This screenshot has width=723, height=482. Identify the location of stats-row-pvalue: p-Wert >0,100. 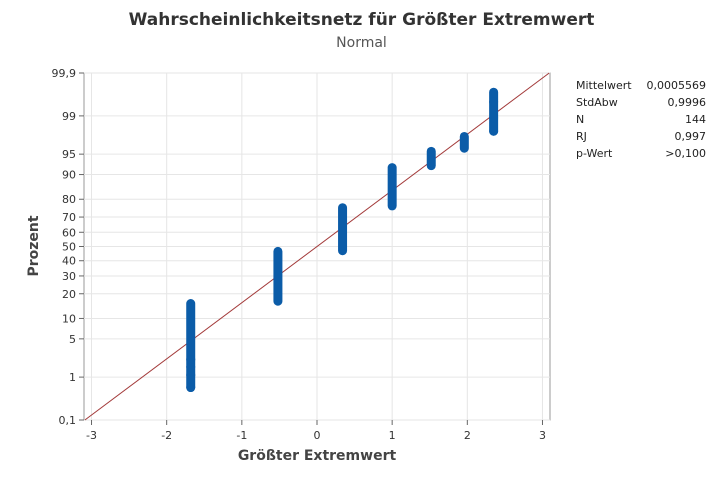
(641, 155).